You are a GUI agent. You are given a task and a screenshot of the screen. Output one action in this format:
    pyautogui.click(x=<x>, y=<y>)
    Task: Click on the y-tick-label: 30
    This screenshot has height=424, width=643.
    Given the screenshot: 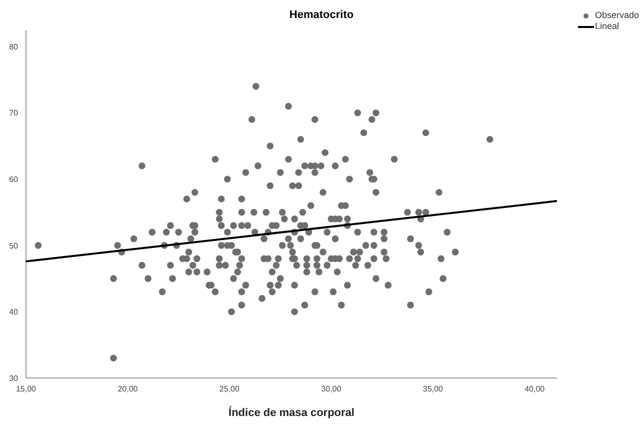 What is the action you would take?
    pyautogui.click(x=14, y=378)
    